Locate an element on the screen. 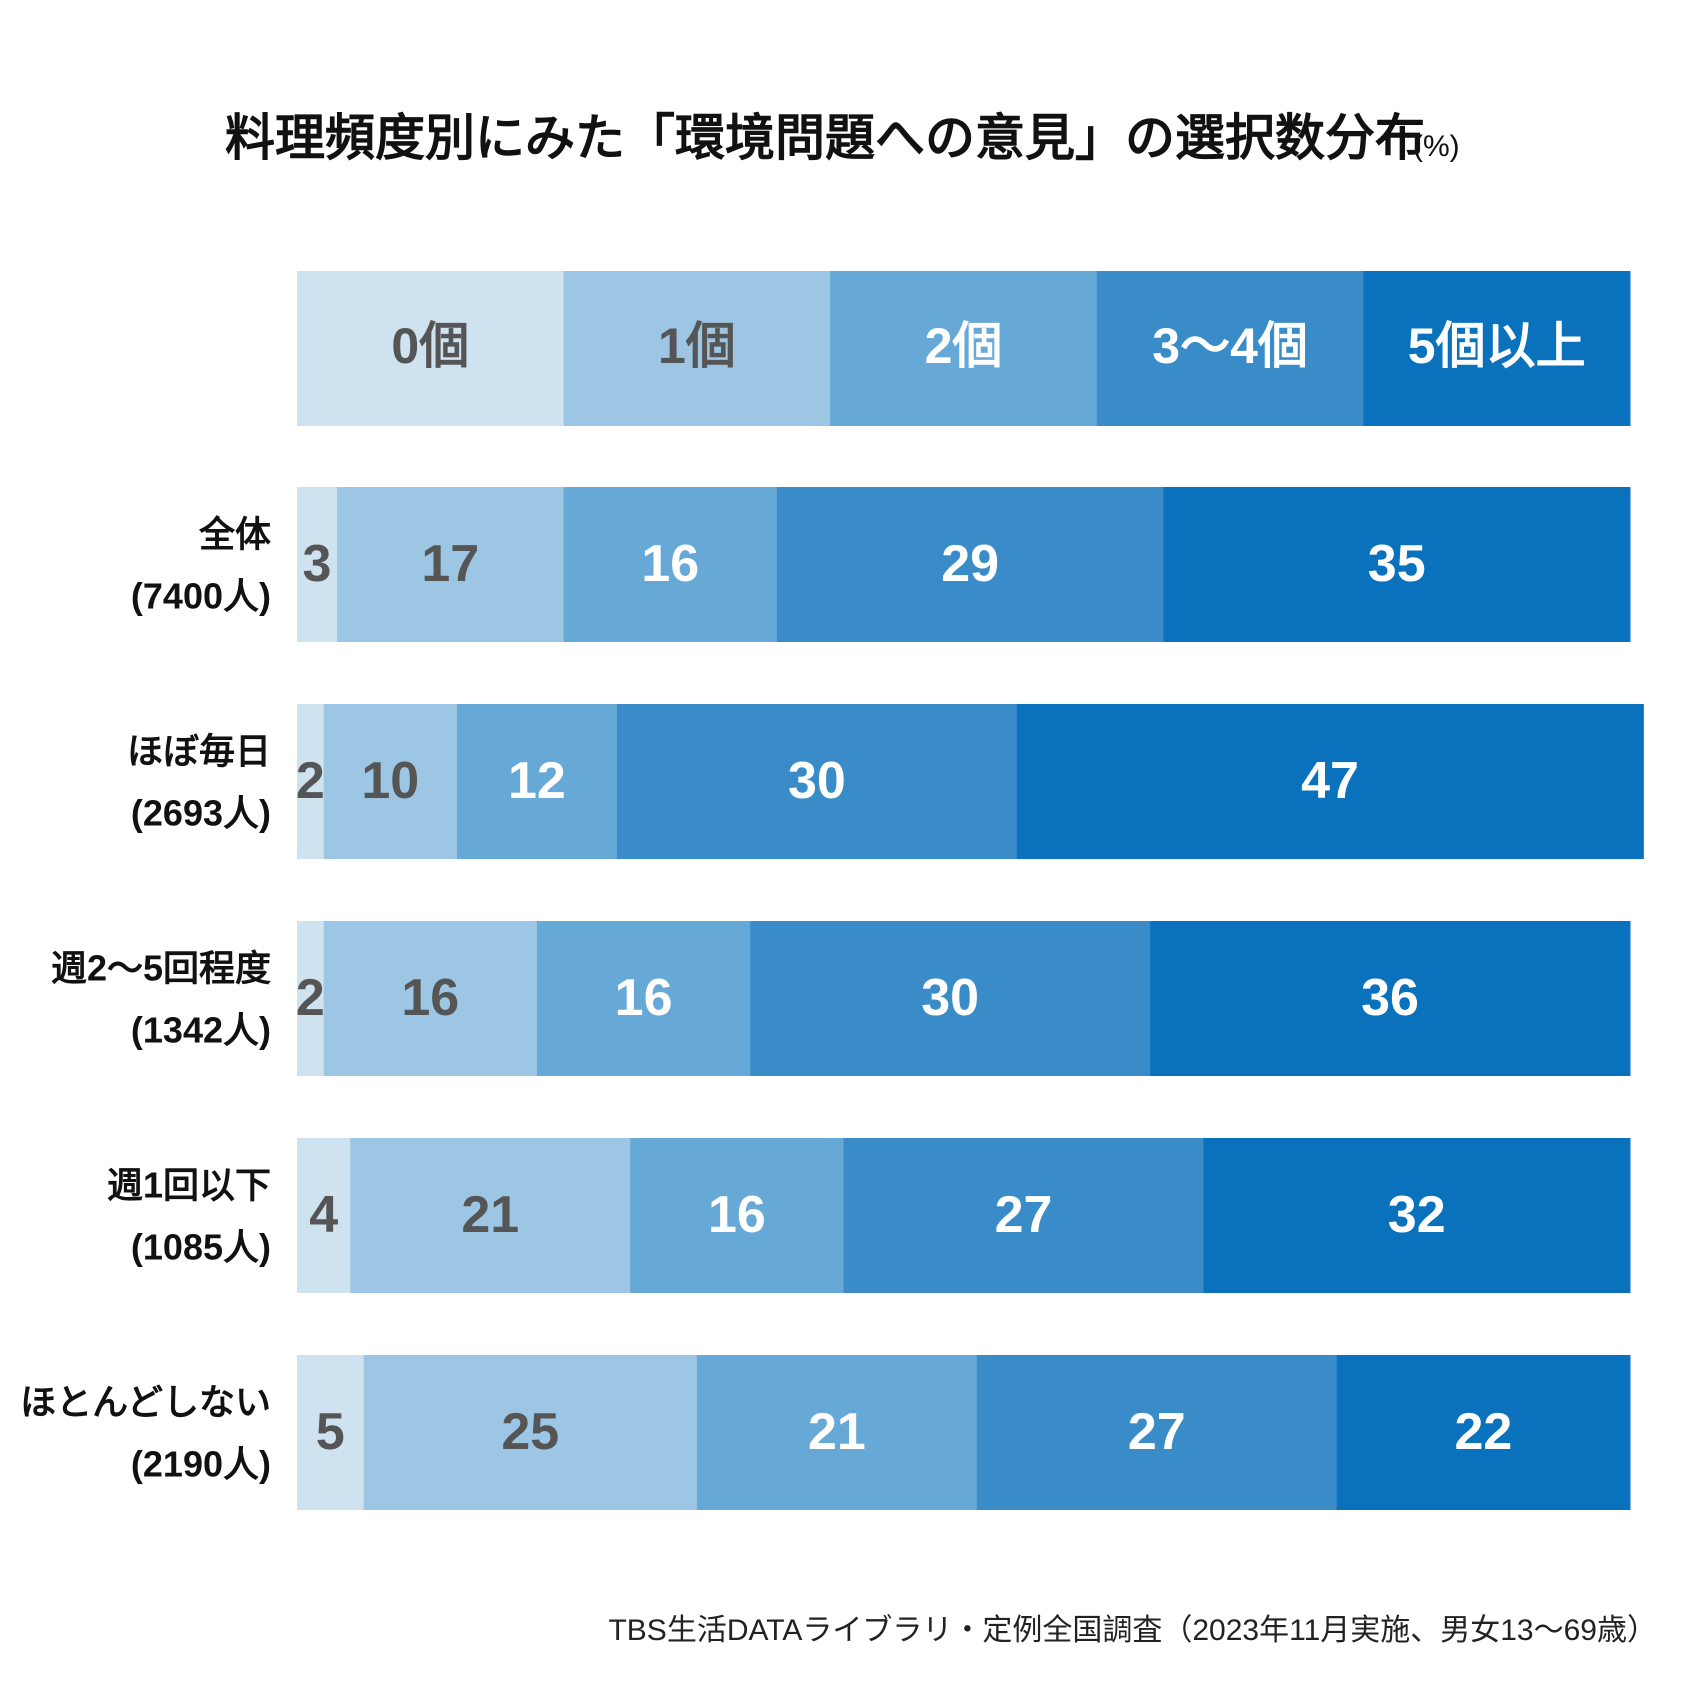 This screenshot has height=1690, width=1690. category-label: (1342人) is located at coordinates (201, 1030).